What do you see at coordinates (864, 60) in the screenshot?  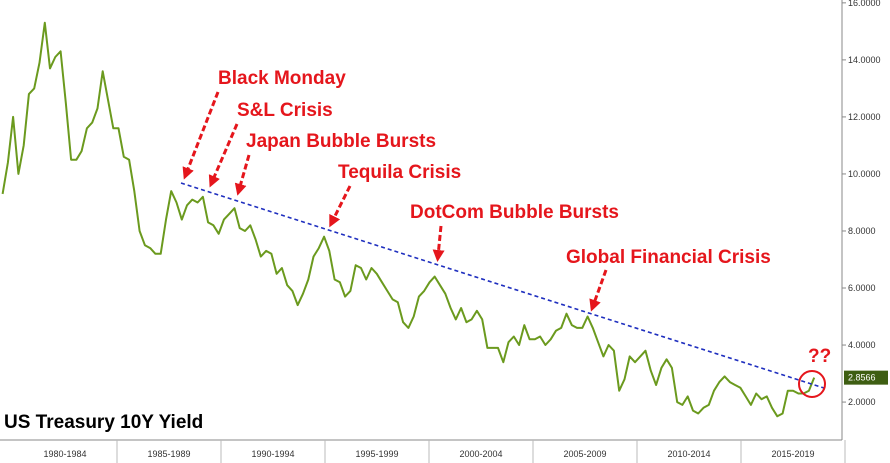 I see `y-tick-label: 14.0000` at bounding box center [864, 60].